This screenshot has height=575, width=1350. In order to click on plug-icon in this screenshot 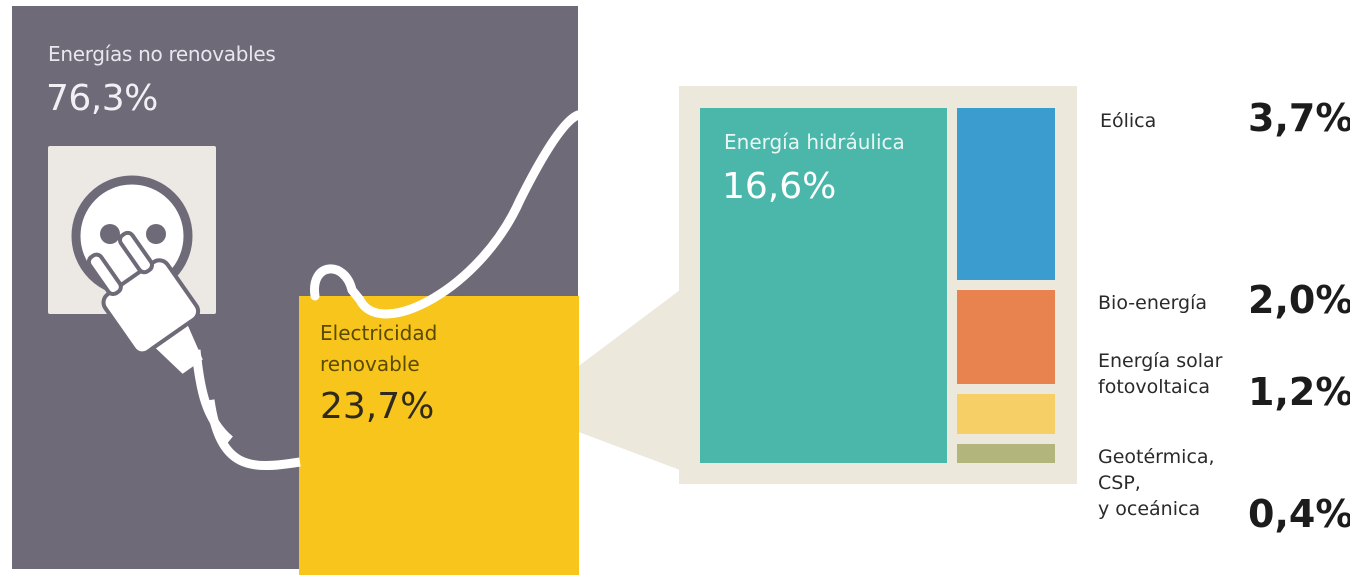, I will do `click(147, 304)`.